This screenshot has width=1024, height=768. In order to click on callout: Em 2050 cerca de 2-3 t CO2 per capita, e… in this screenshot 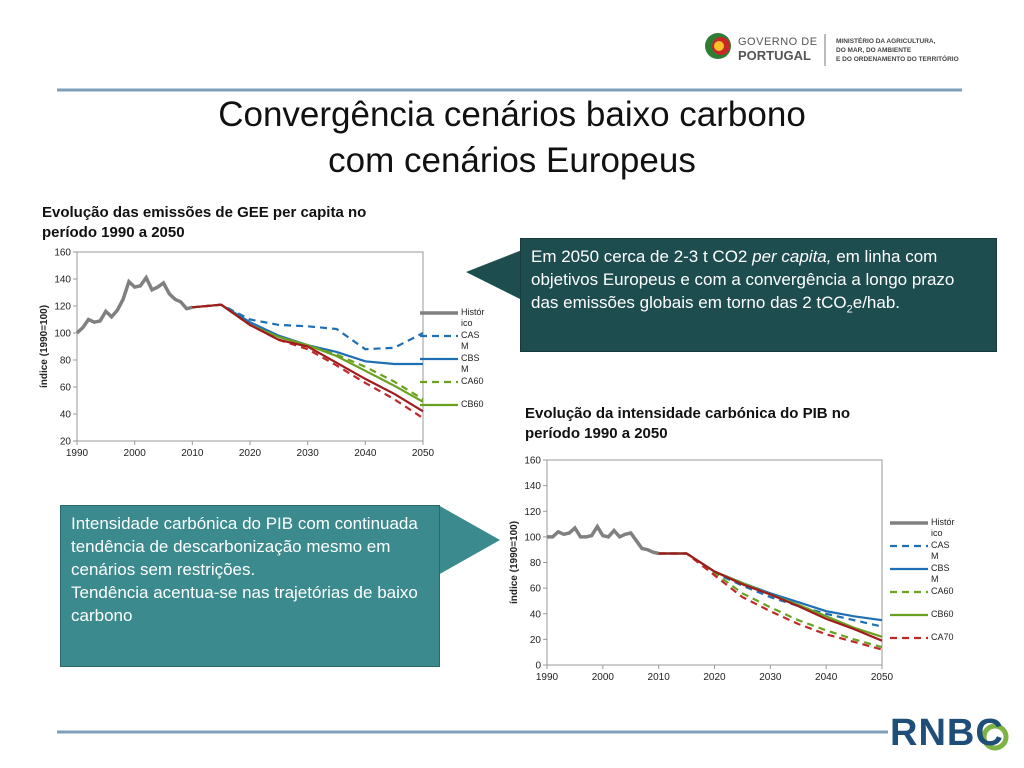, I will do `click(758, 295)`.